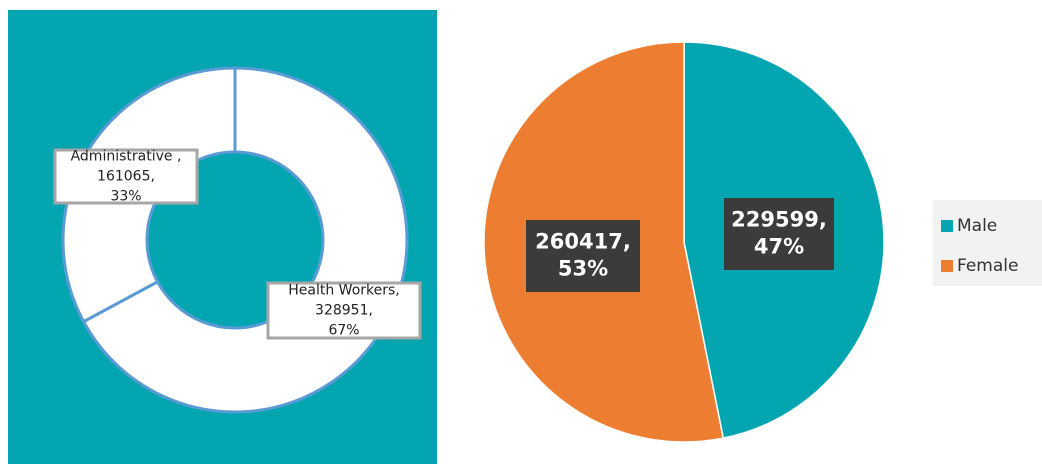 This screenshot has height=464, width=1042. I want to click on data-label: 229599, 47%, so click(779, 233).